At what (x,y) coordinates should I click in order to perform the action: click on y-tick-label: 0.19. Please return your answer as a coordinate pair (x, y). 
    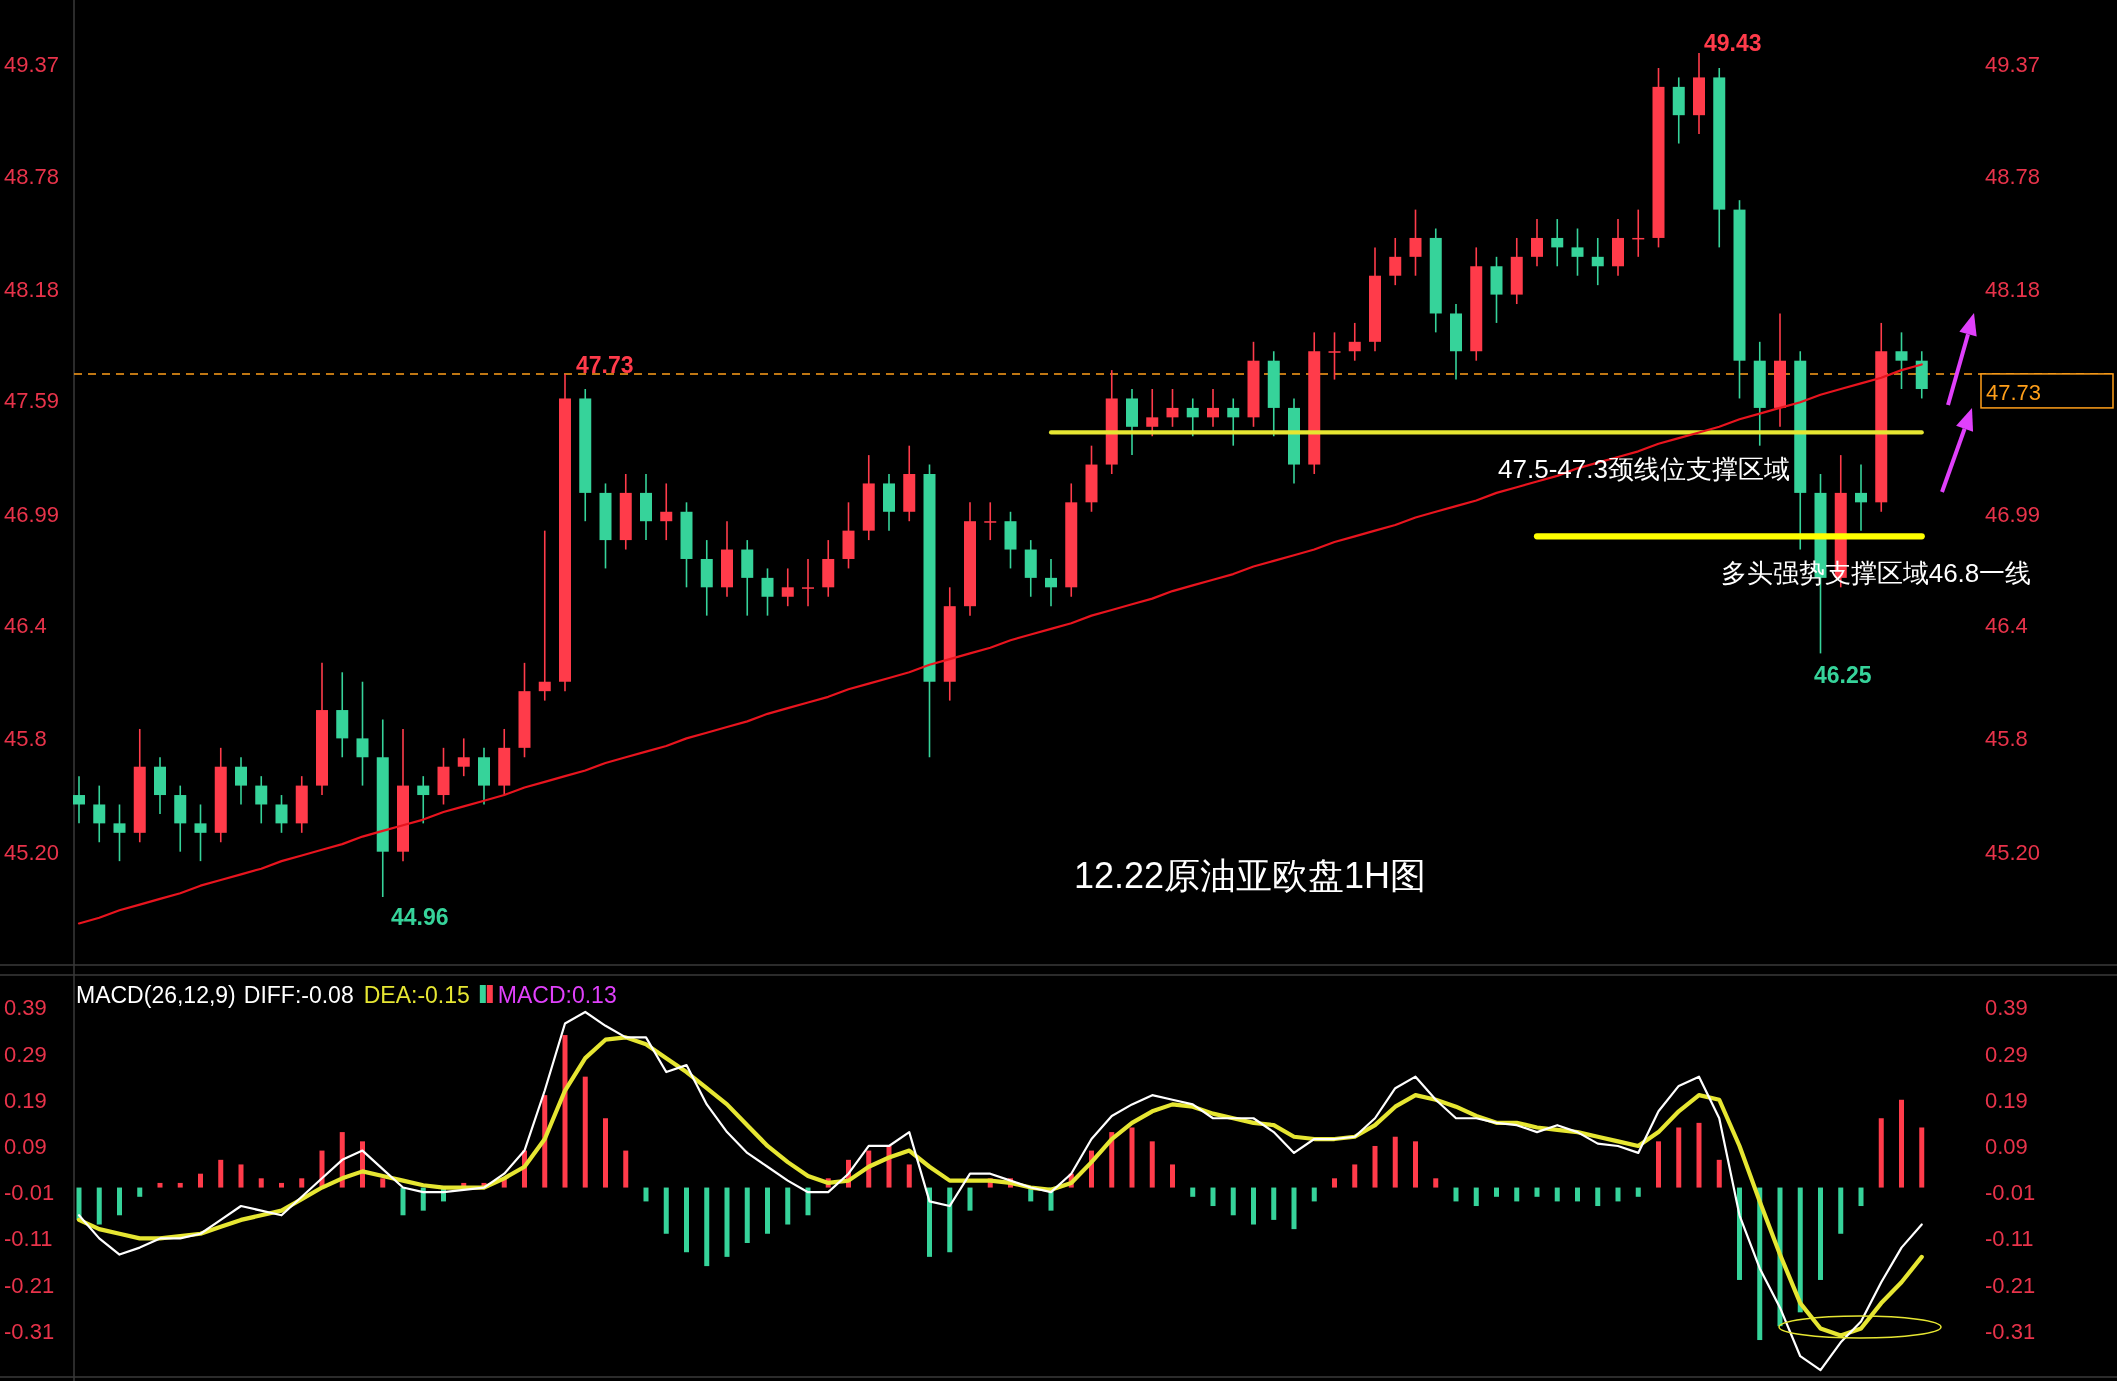
    Looking at the image, I should click on (2006, 1100).